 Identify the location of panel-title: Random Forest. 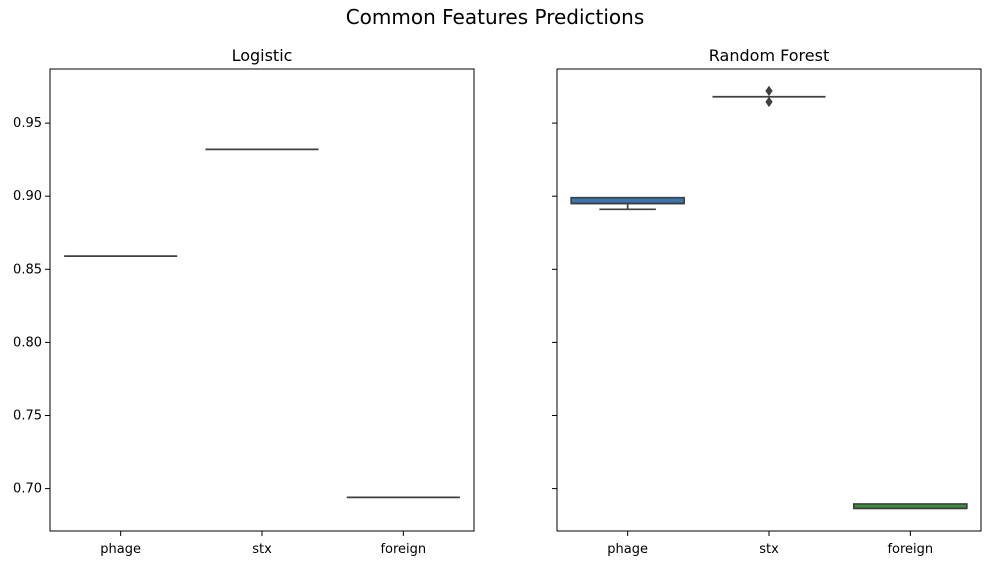
(769, 55).